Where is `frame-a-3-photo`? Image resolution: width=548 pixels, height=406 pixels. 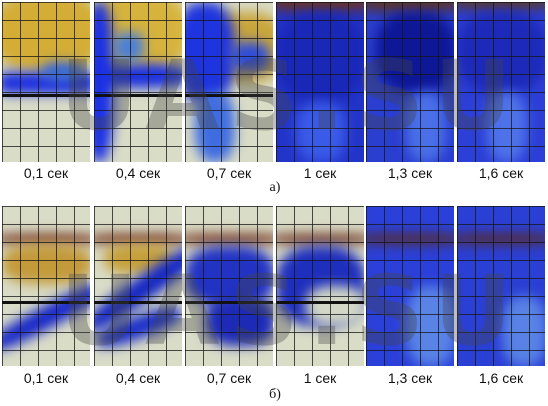
frame-a-3-photo is located at coordinates (229, 82).